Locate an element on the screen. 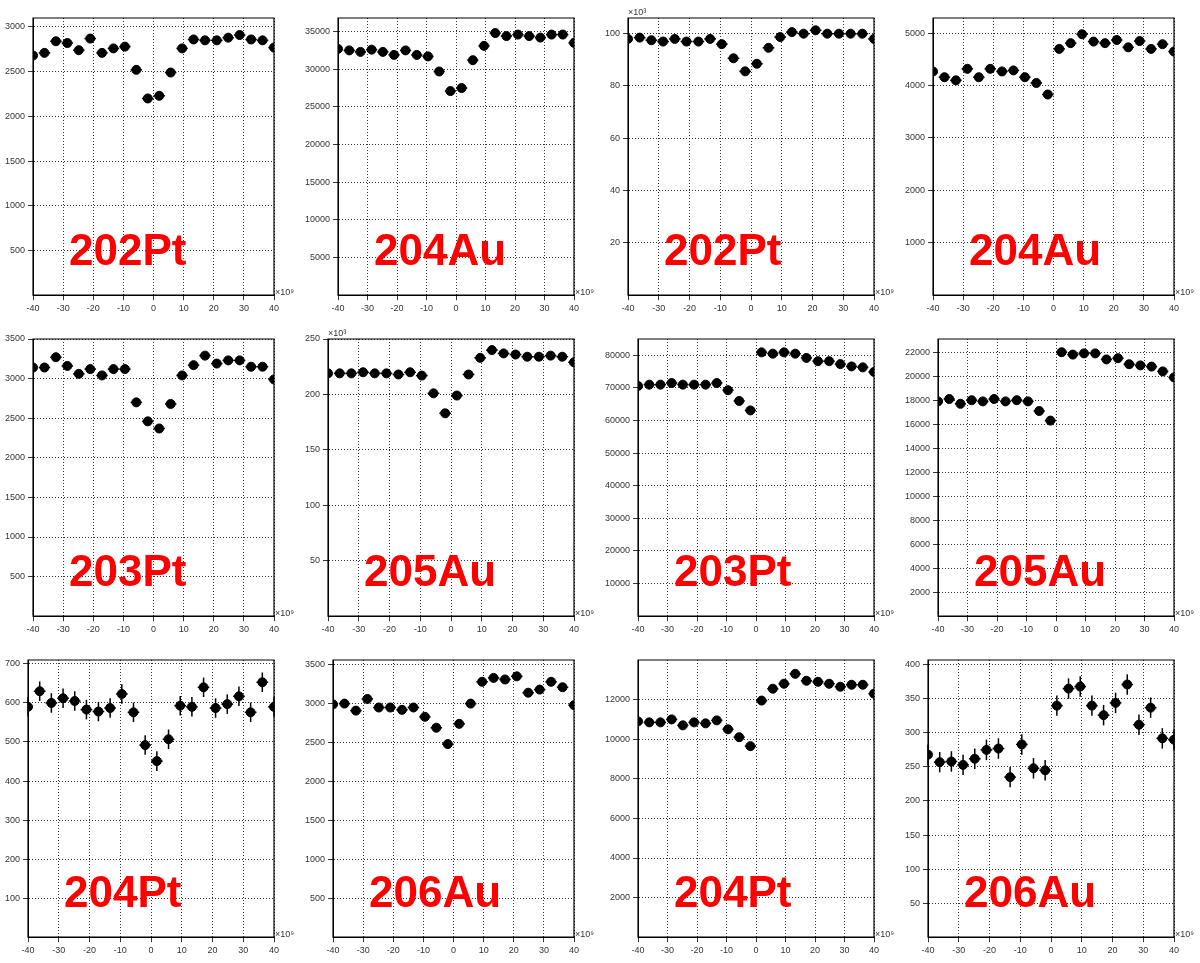  y-tick-label: 2000 is located at coordinates (920, 591).